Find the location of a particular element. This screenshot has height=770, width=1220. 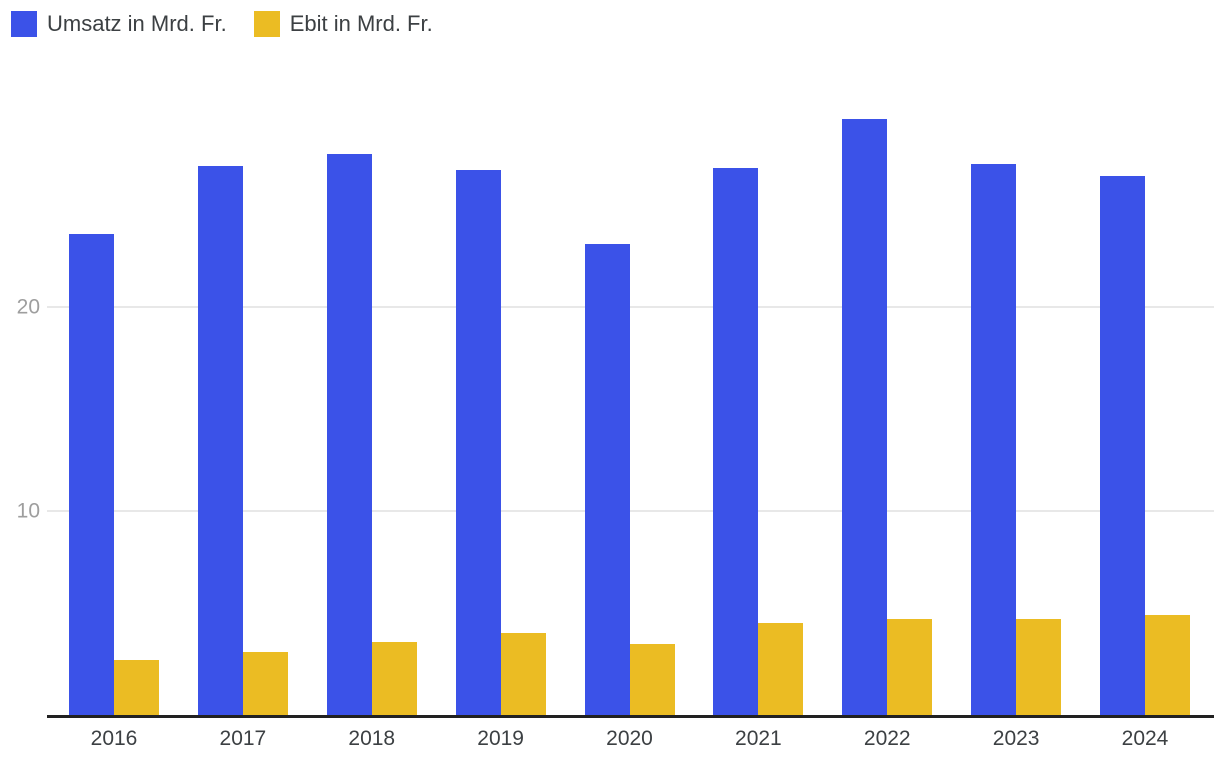

legend: Umsatz in Mrd. Fr. Ebit in Mrd. Fr. is located at coordinates (222, 24).